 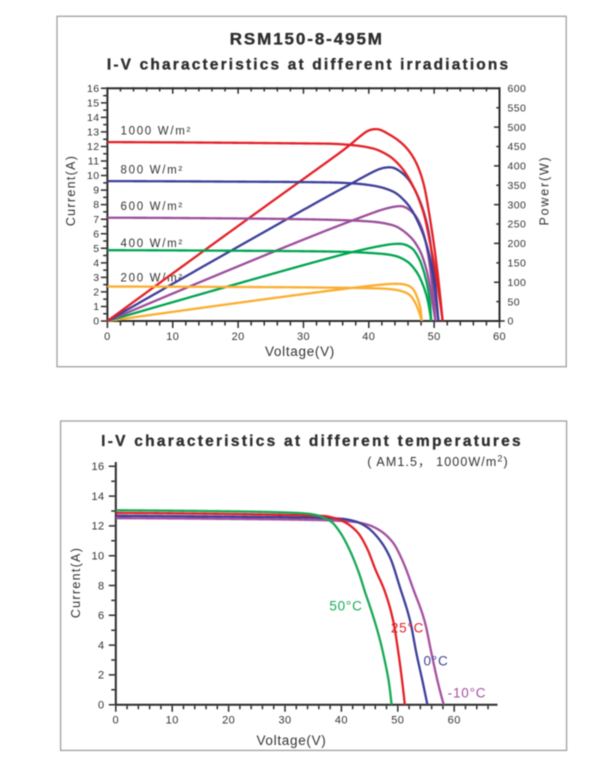 I want to click on svg-text: 11, so click(x=94, y=162).